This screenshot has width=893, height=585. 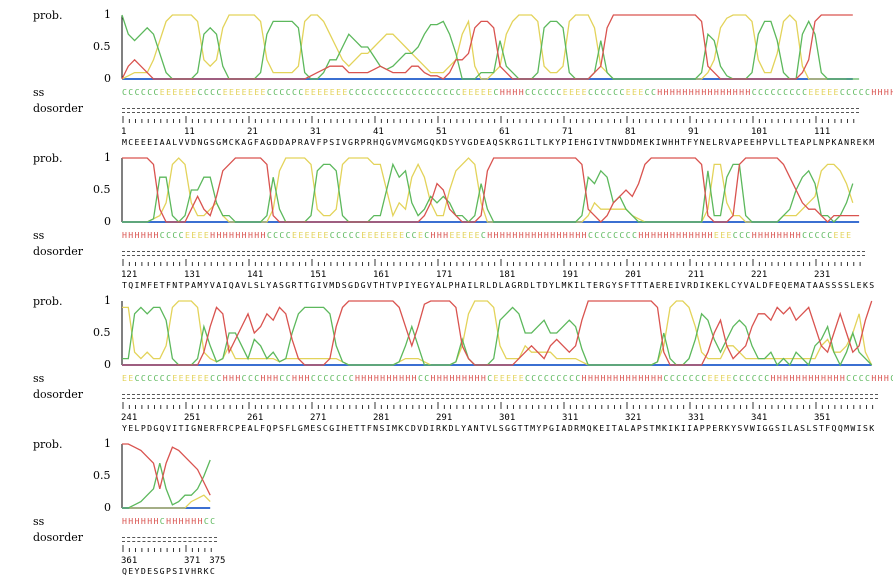 What do you see at coordinates (217, 561) in the screenshot?
I see `residue-number: 375` at bounding box center [217, 561].